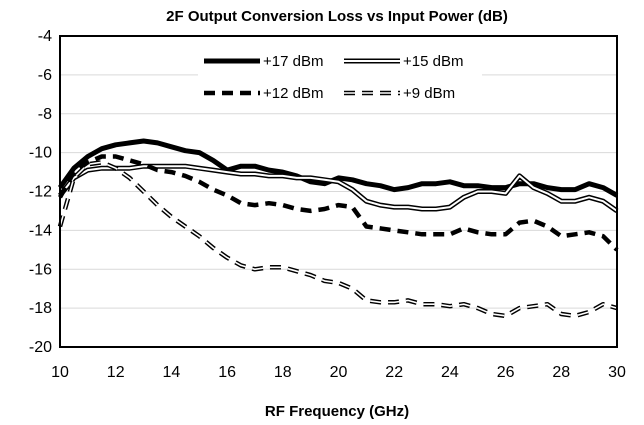 This screenshot has height=425, width=644. I want to click on x-tick-label: 16, so click(227, 372).